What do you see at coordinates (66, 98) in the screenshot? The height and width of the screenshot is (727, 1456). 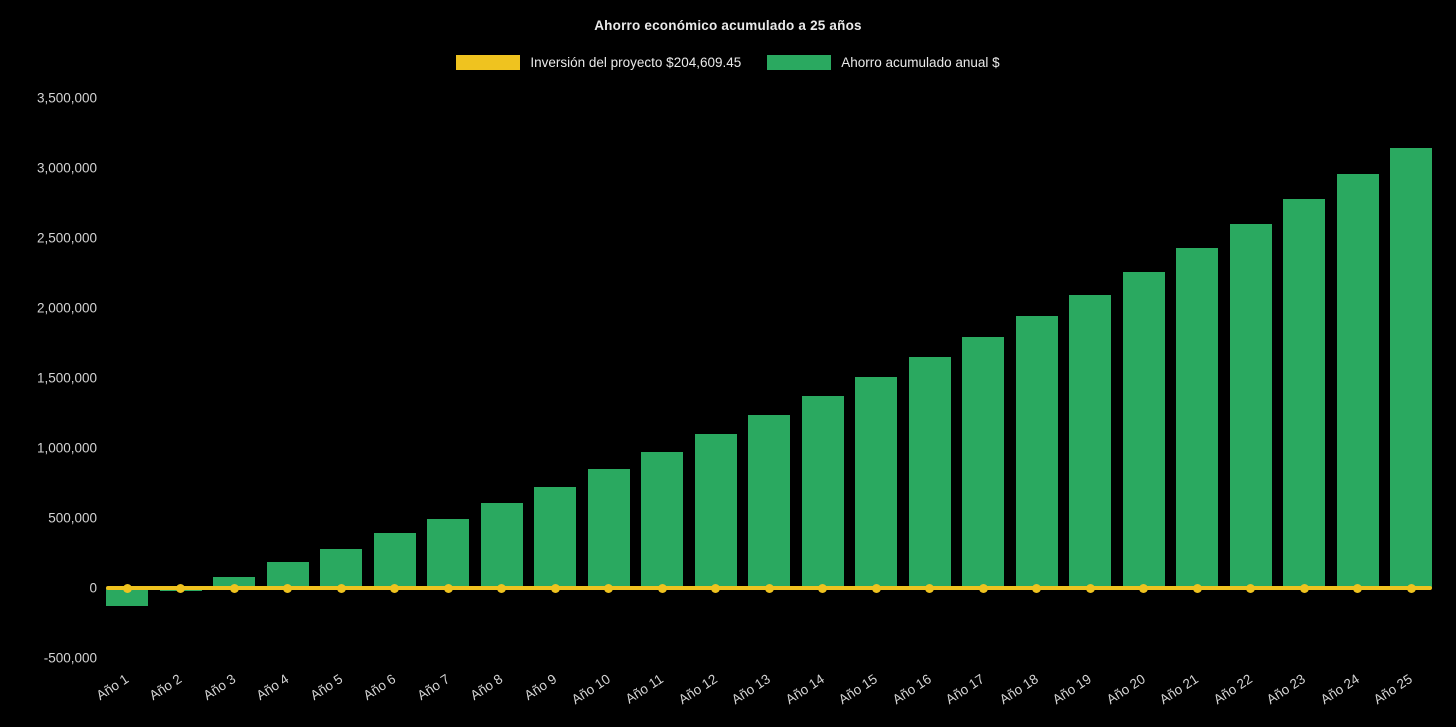 I see `y-tick-label: 3,500,000` at bounding box center [66, 98].